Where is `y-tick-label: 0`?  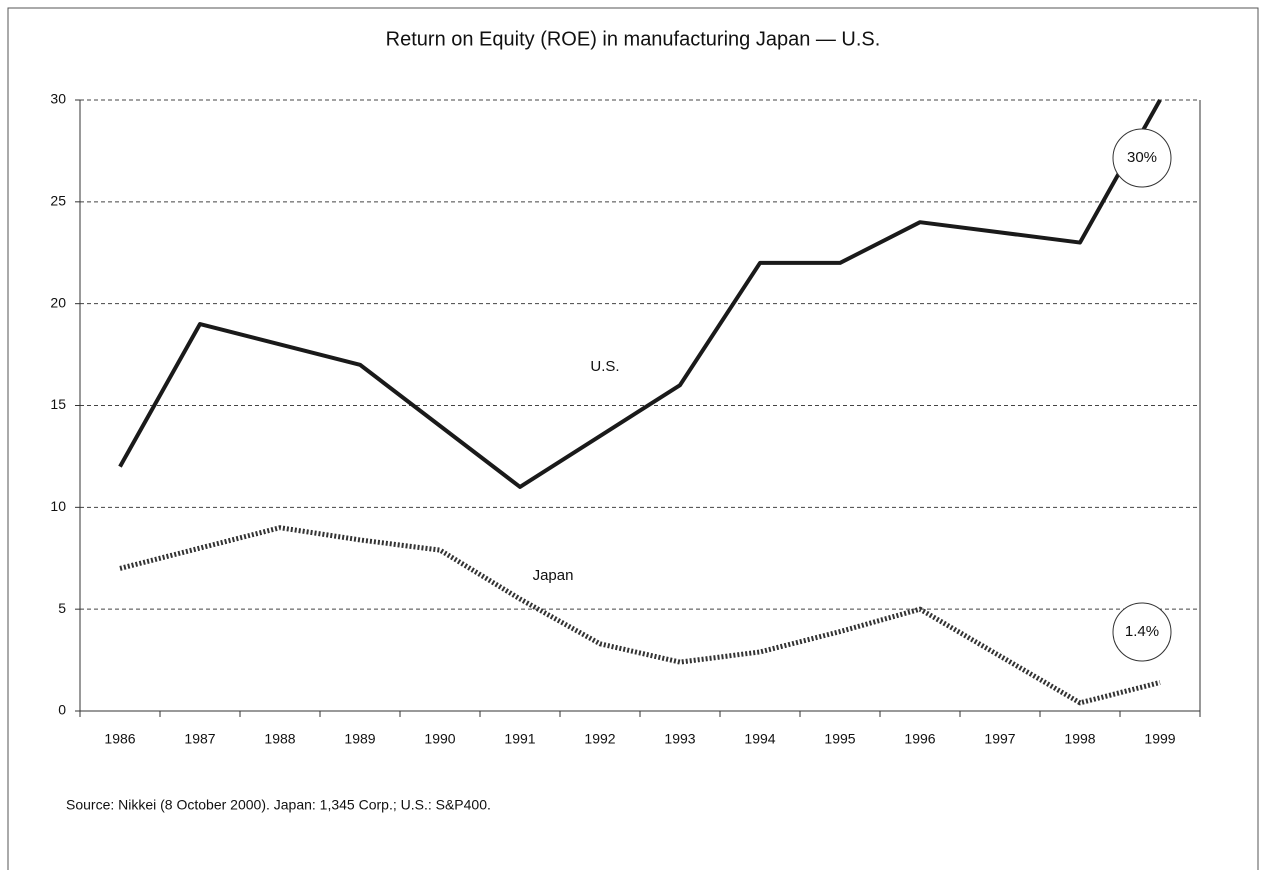
y-tick-label: 0 is located at coordinates (62, 710).